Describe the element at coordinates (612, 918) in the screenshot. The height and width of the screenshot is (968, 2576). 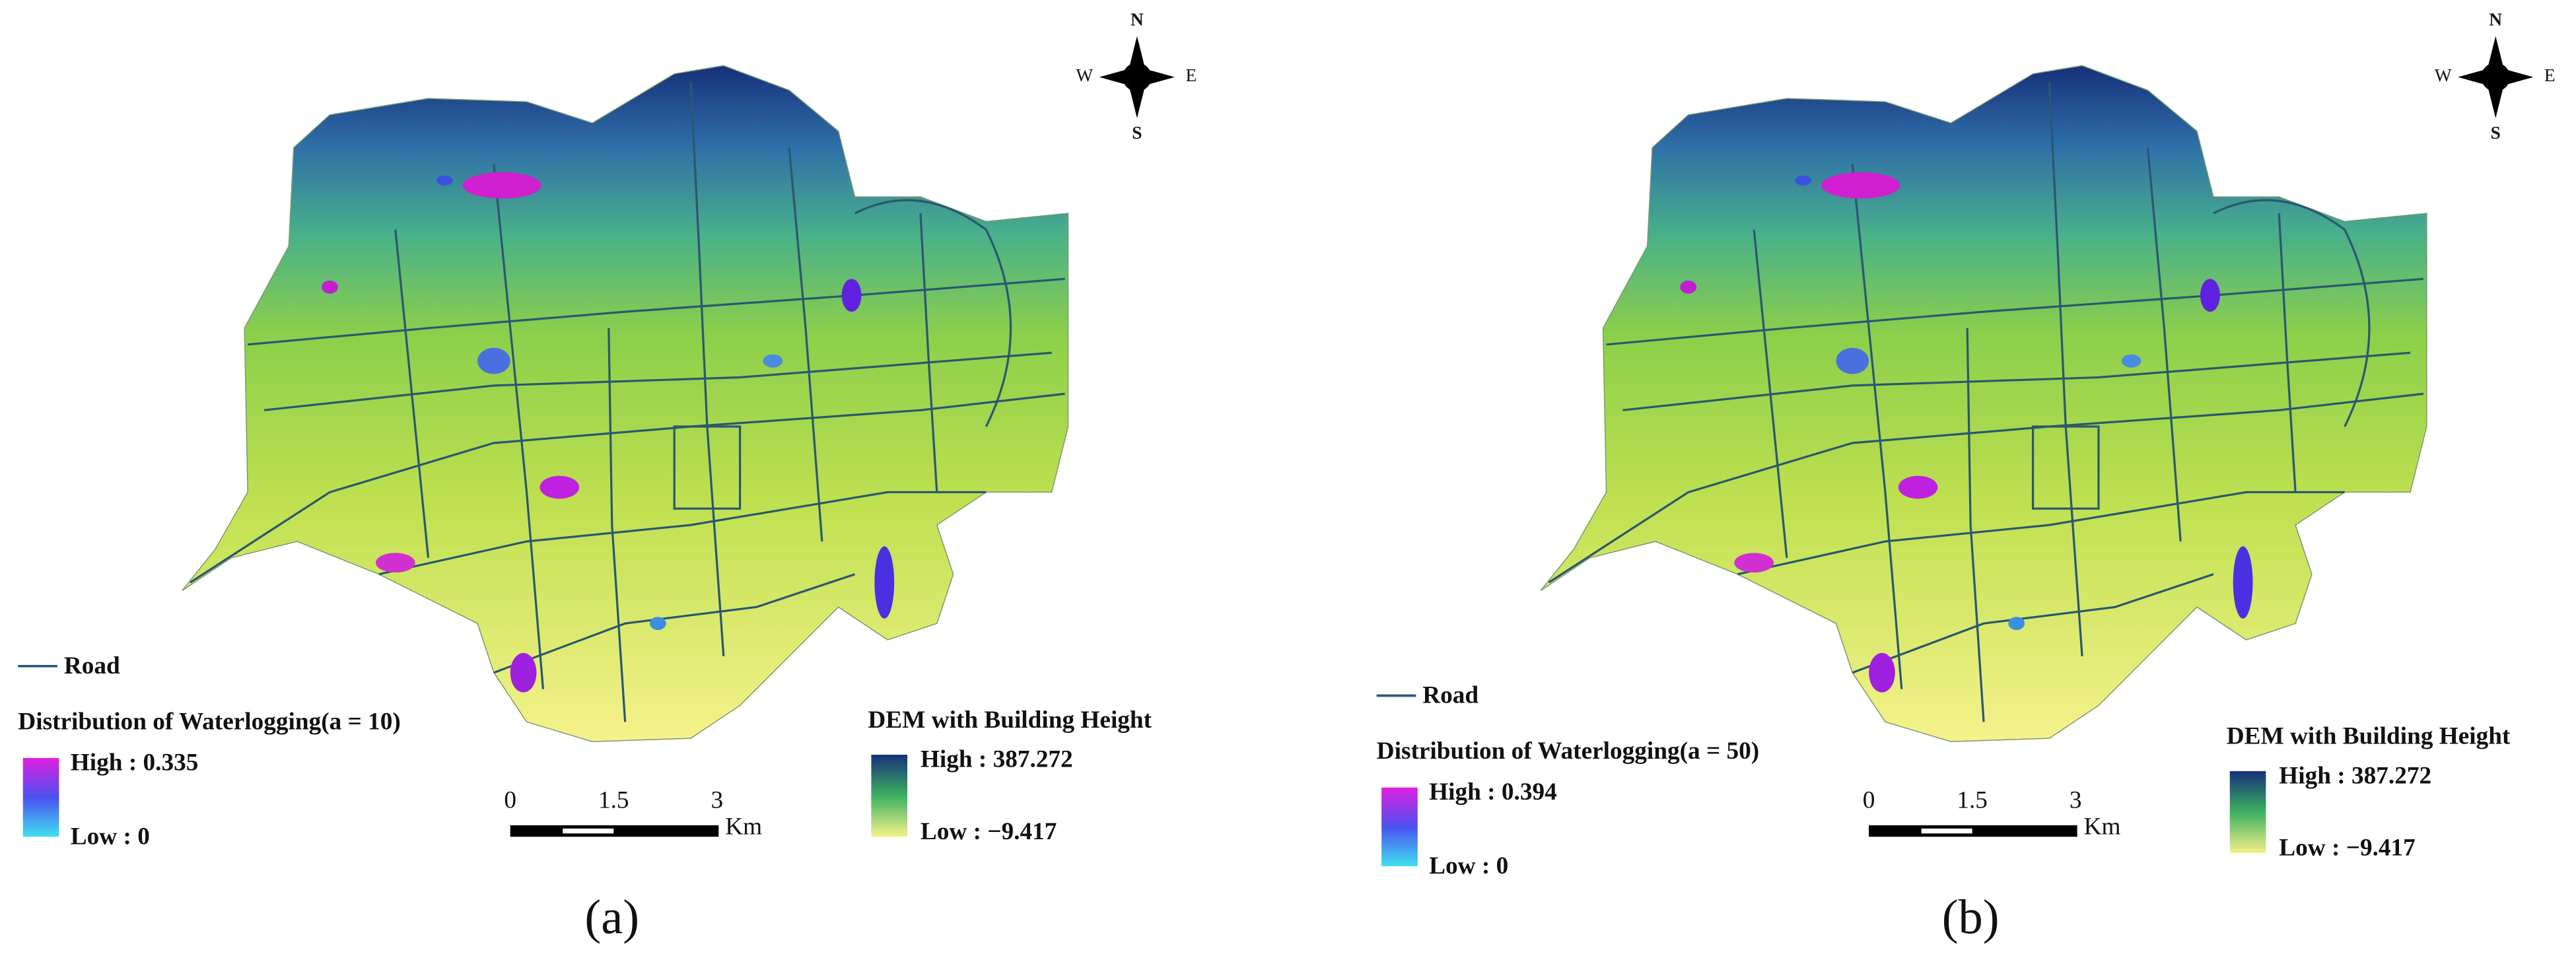
I see `caption: (a)` at that location.